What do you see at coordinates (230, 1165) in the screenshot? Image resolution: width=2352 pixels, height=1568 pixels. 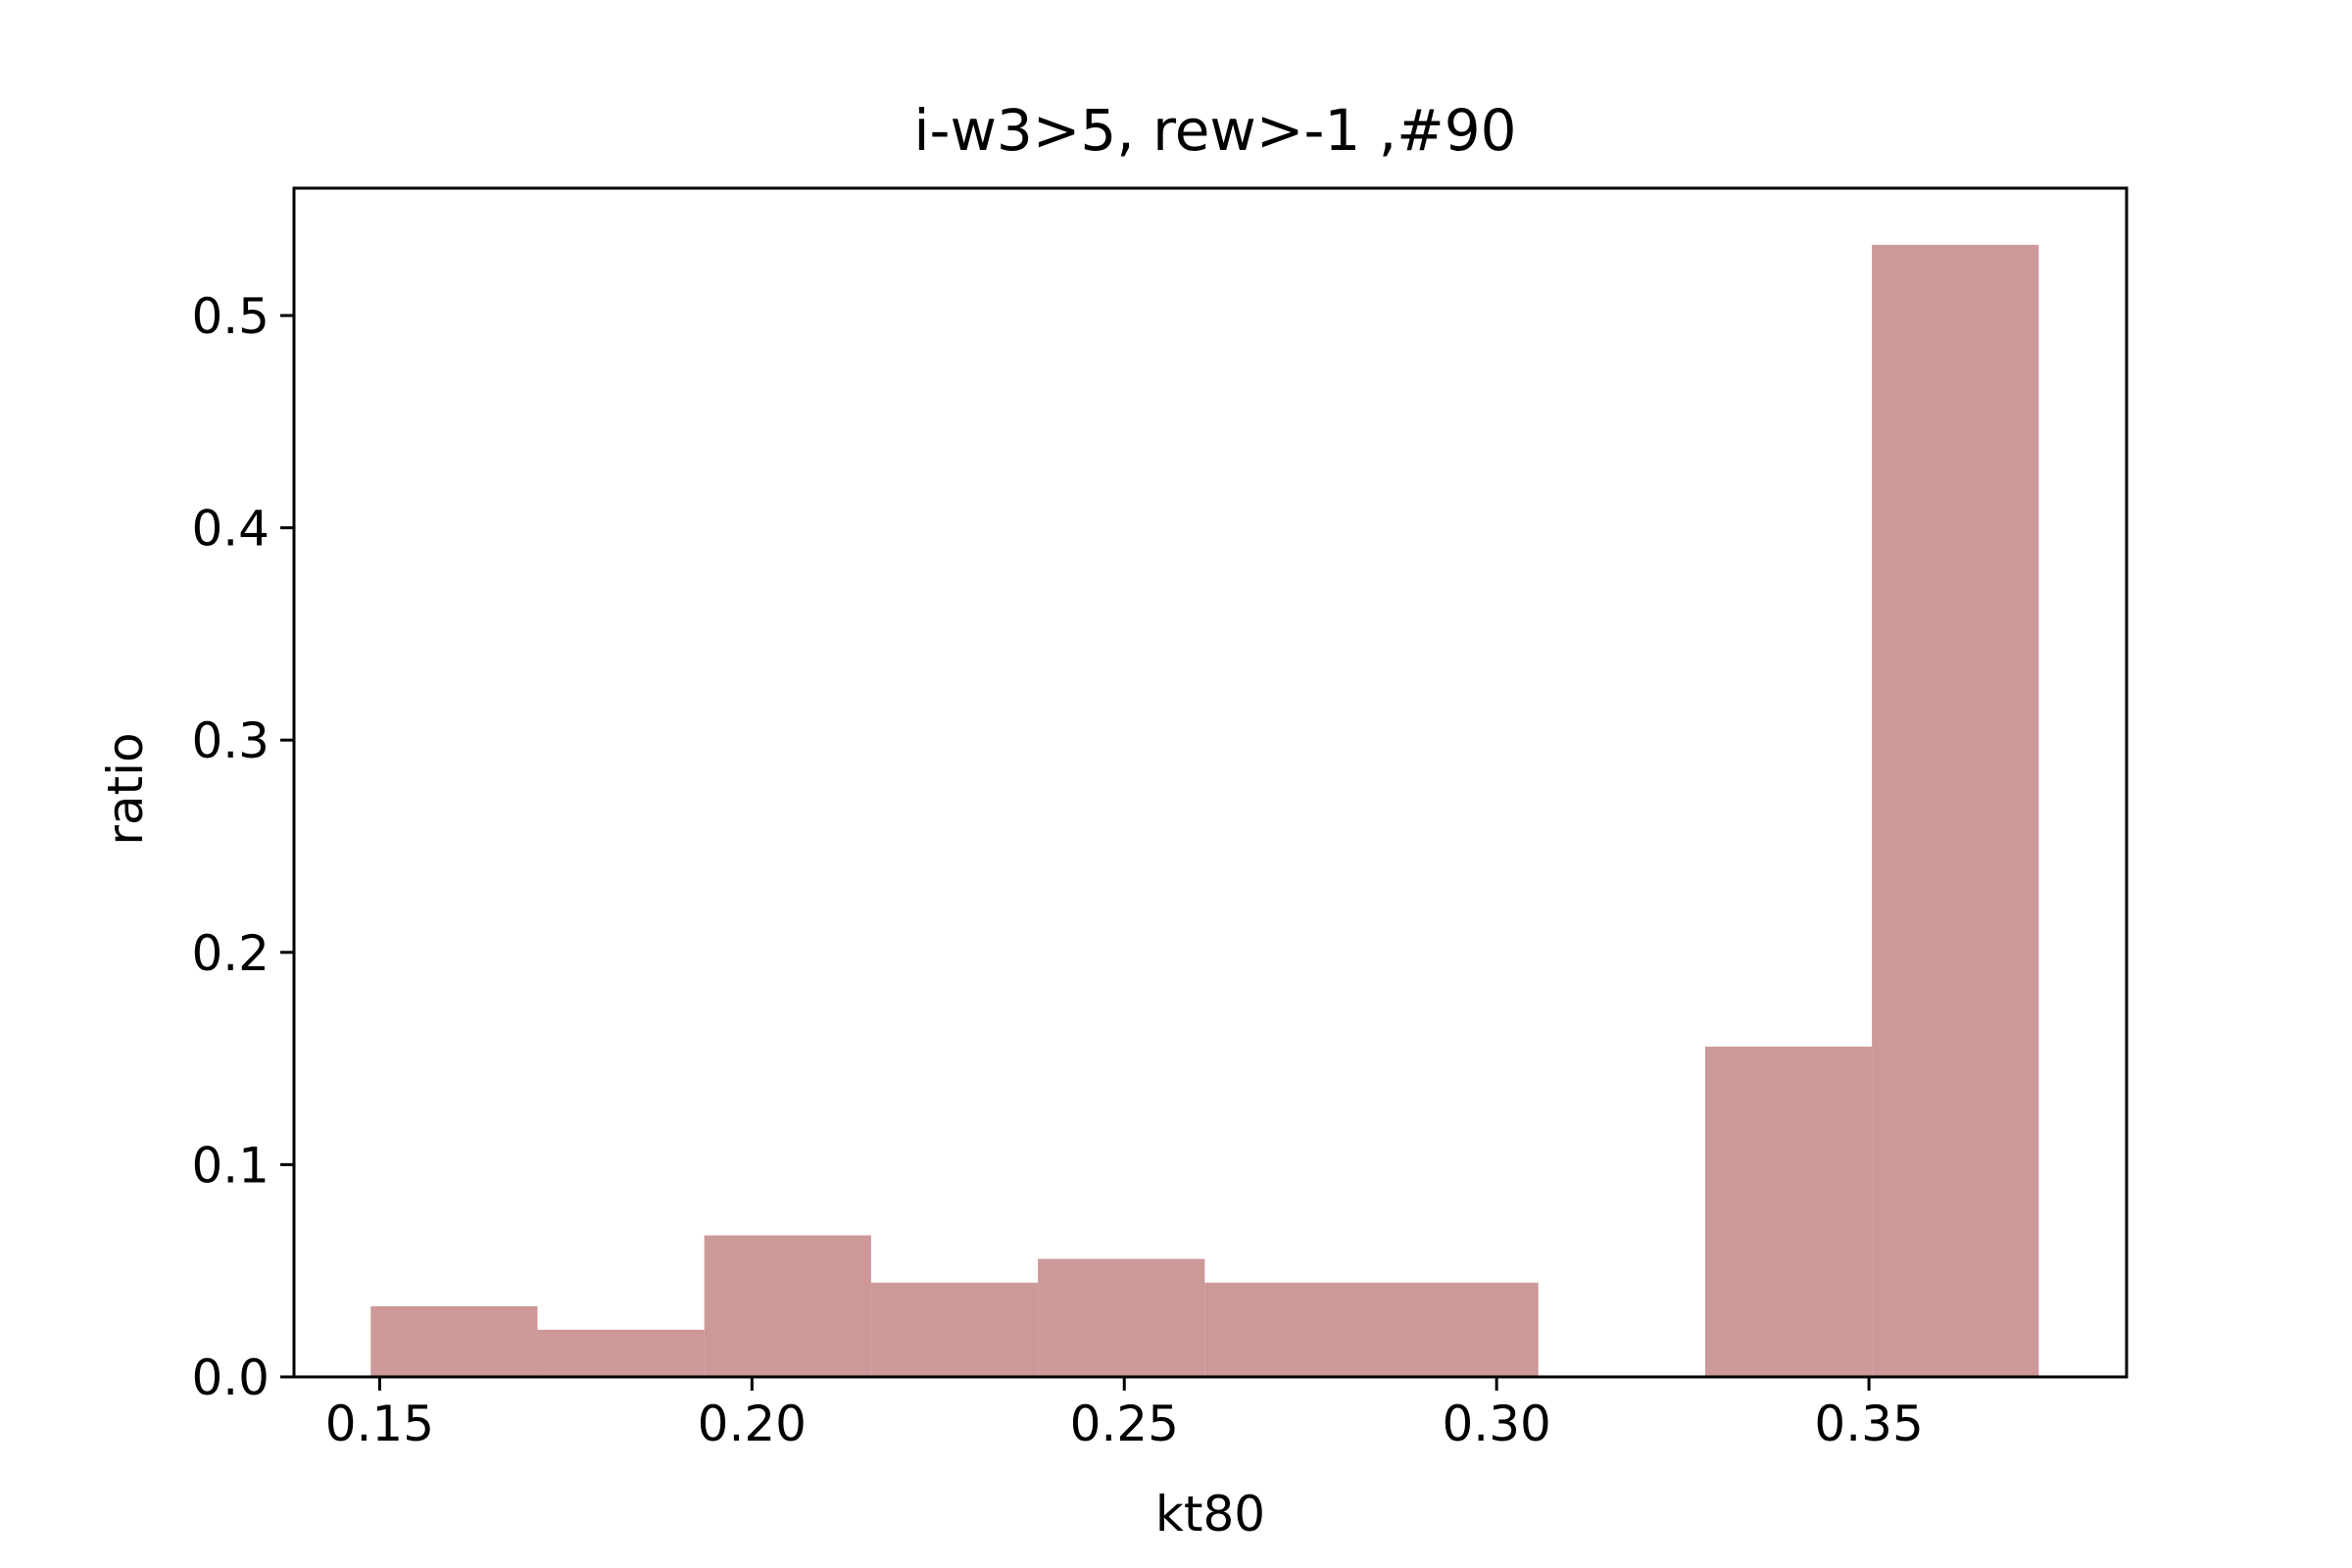 I see `y-tick-label-1: 0.1` at bounding box center [230, 1165].